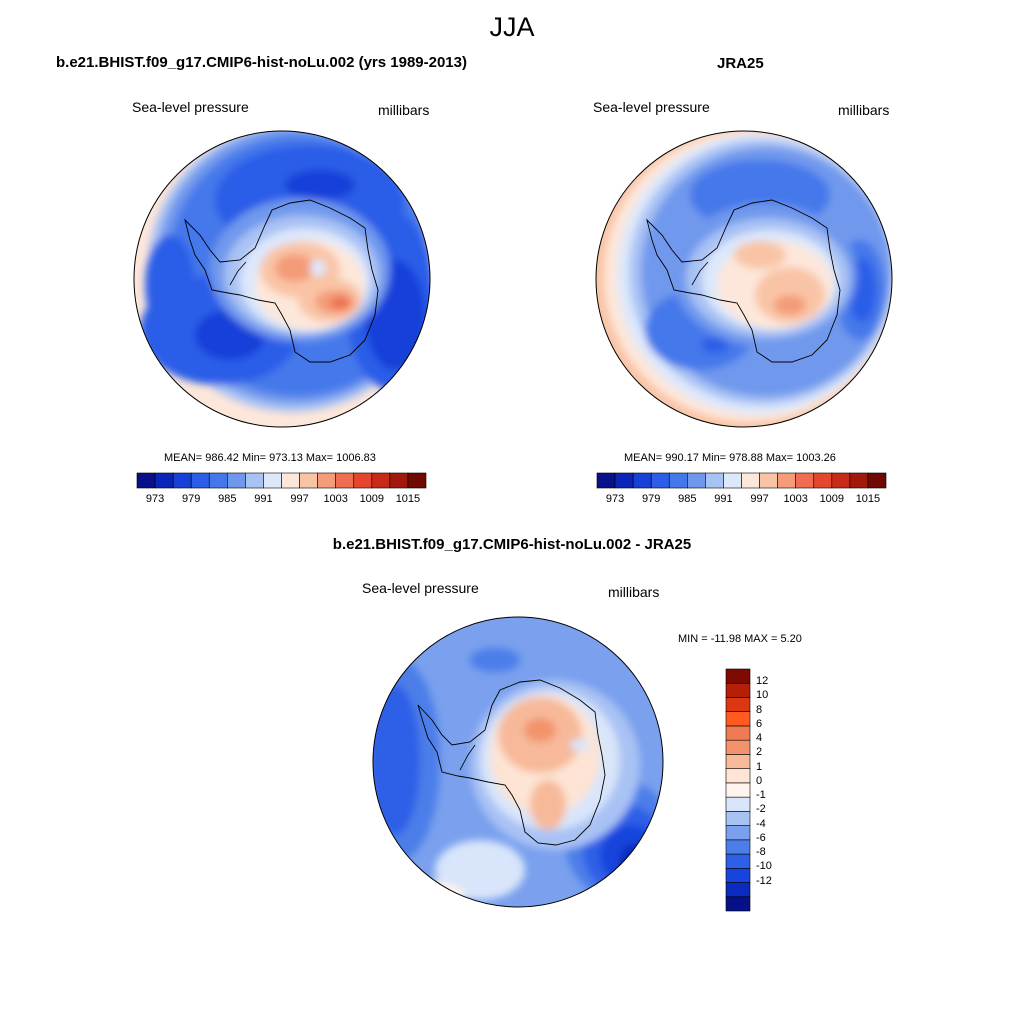 This screenshot has height=1024, width=1024. I want to click on colorbar-tick-label: -4, so click(761, 823).